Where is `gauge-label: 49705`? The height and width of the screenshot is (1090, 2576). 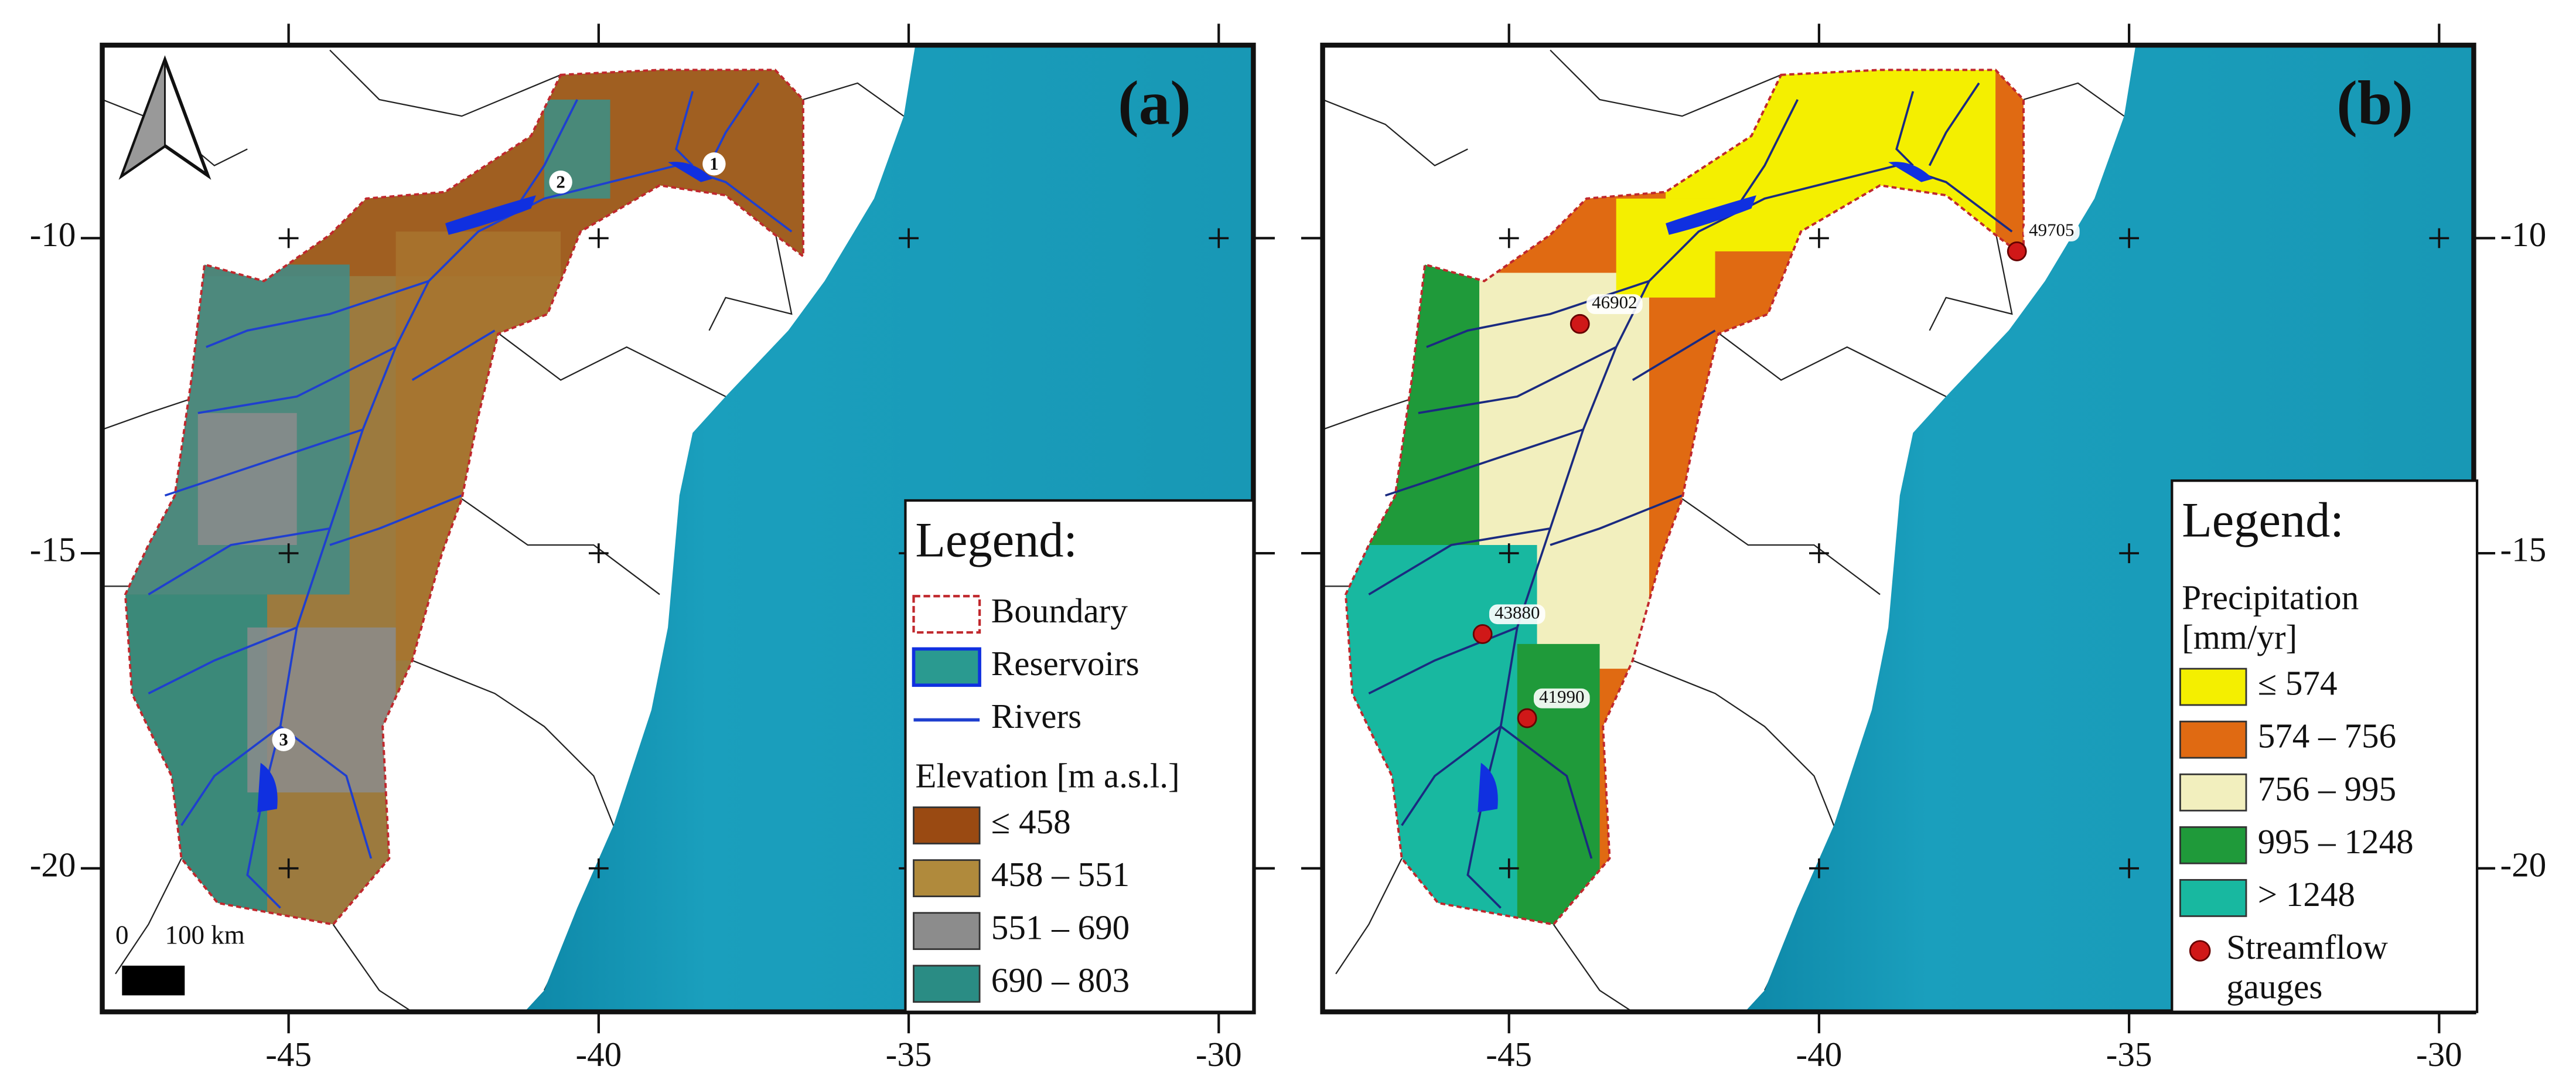
gauge-label: 49705 is located at coordinates (2051, 230).